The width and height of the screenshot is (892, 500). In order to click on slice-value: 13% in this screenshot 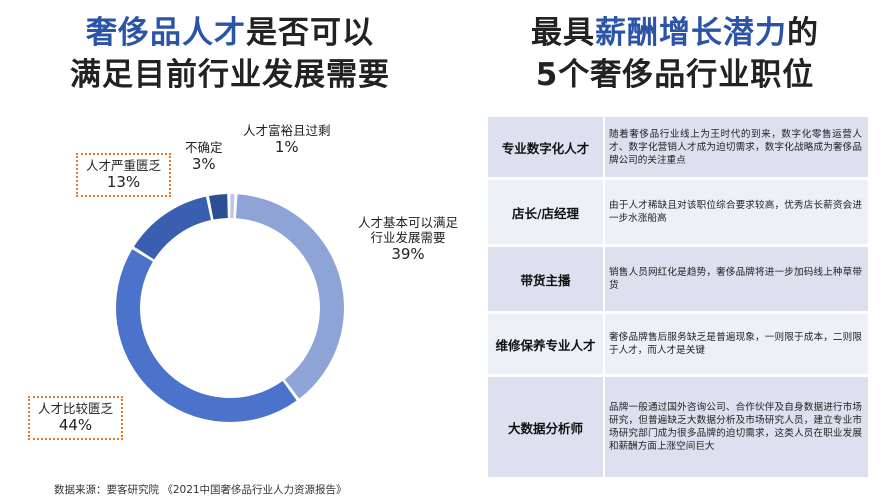, I will do `click(123, 182)`.